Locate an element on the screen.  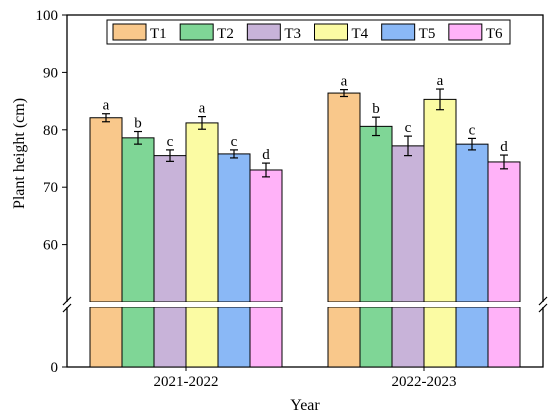
bar-T3-2021-2022 is located at coordinates (170, 229).